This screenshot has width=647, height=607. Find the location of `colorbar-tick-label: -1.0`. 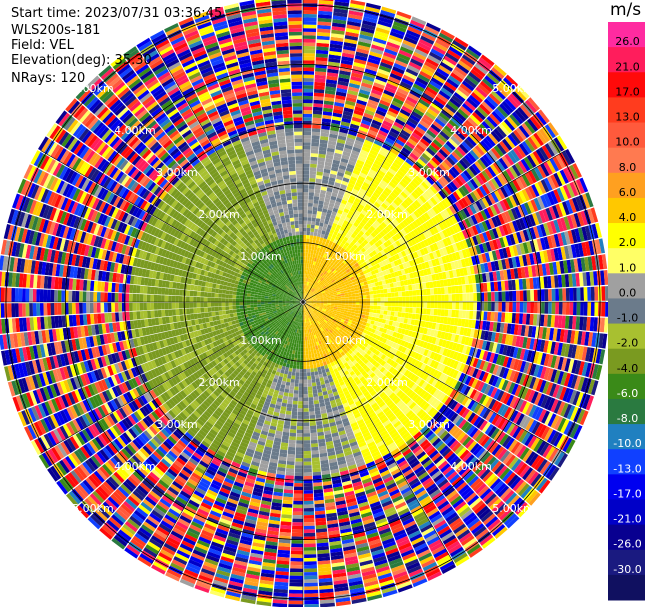

colorbar-tick-label: -1.0 is located at coordinates (627, 318).